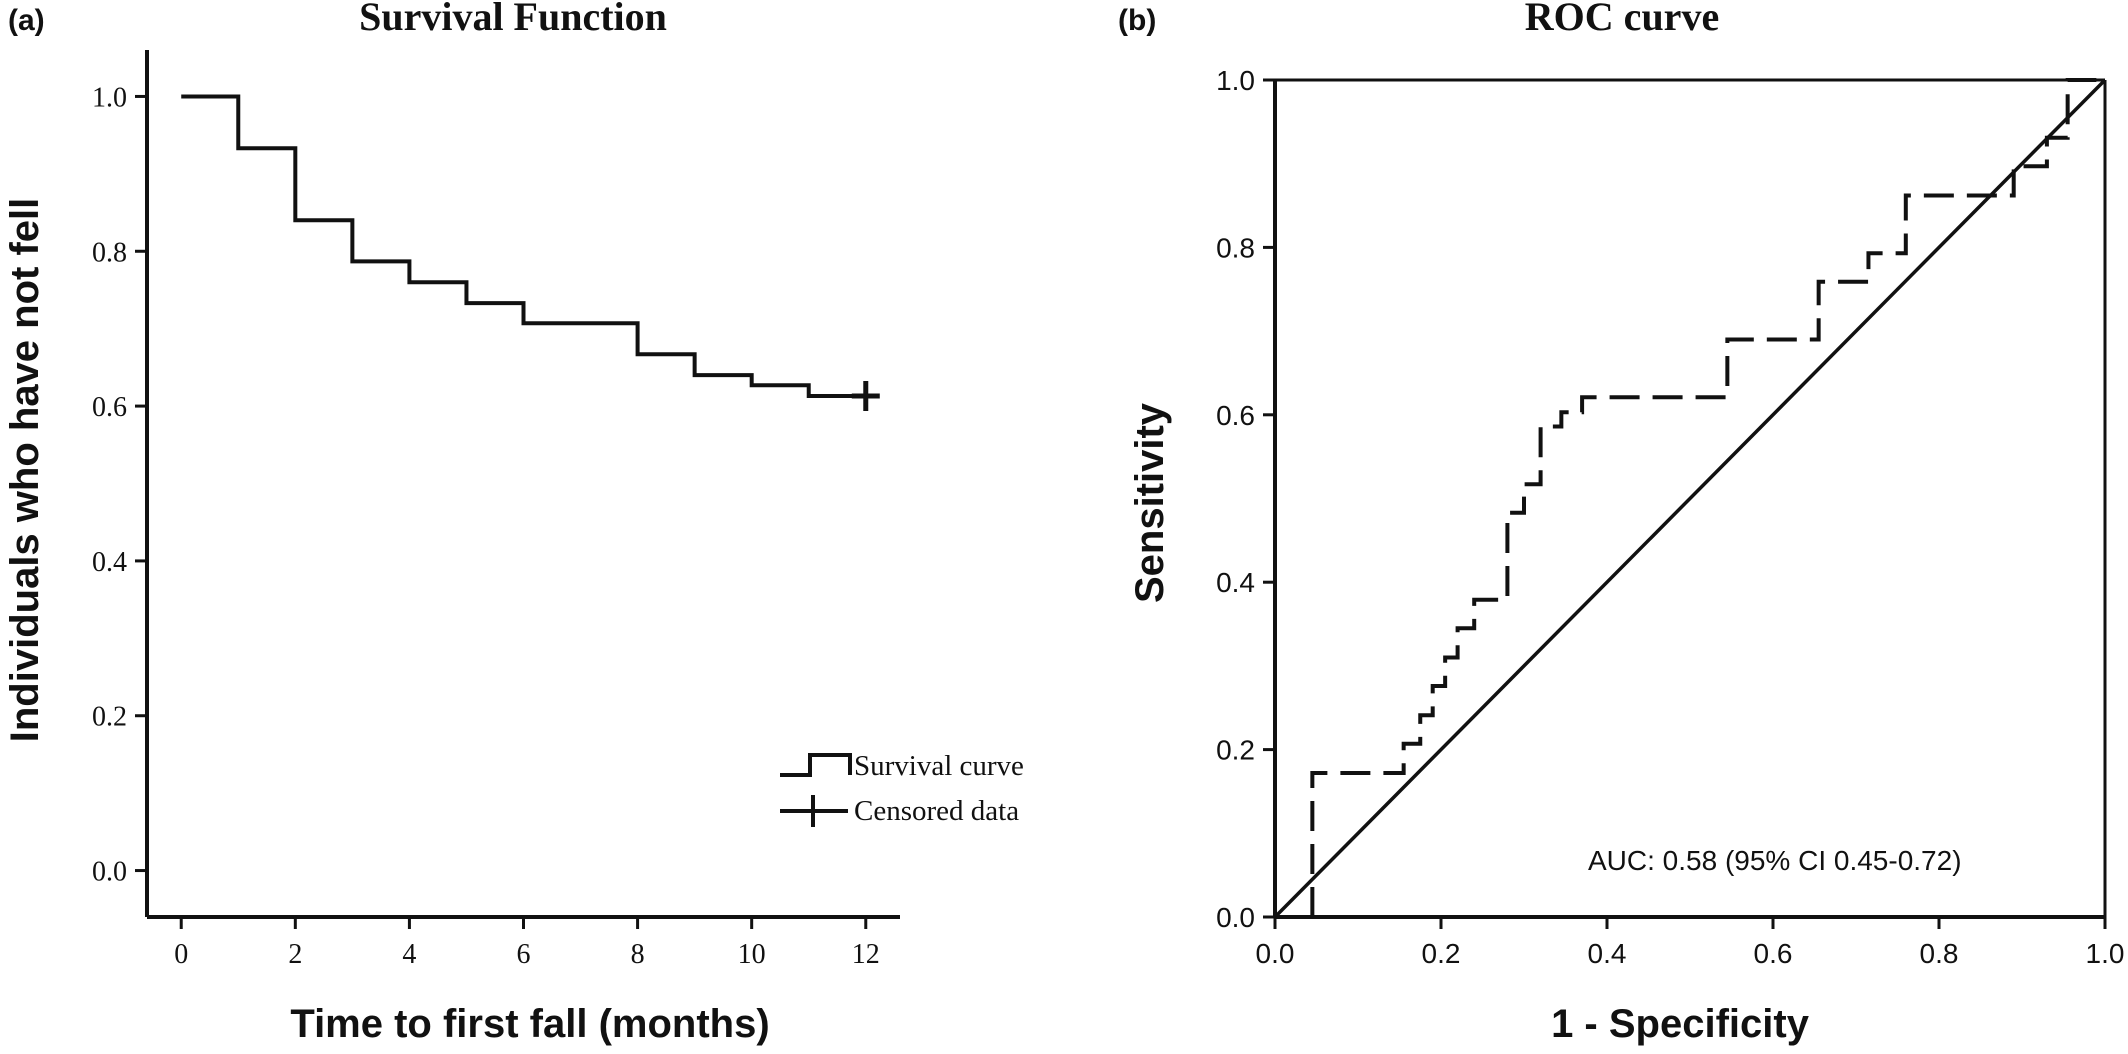 The image size is (2128, 1054). What do you see at coordinates (638, 954) in the screenshot?
I see `survival-x-tick-label: 8` at bounding box center [638, 954].